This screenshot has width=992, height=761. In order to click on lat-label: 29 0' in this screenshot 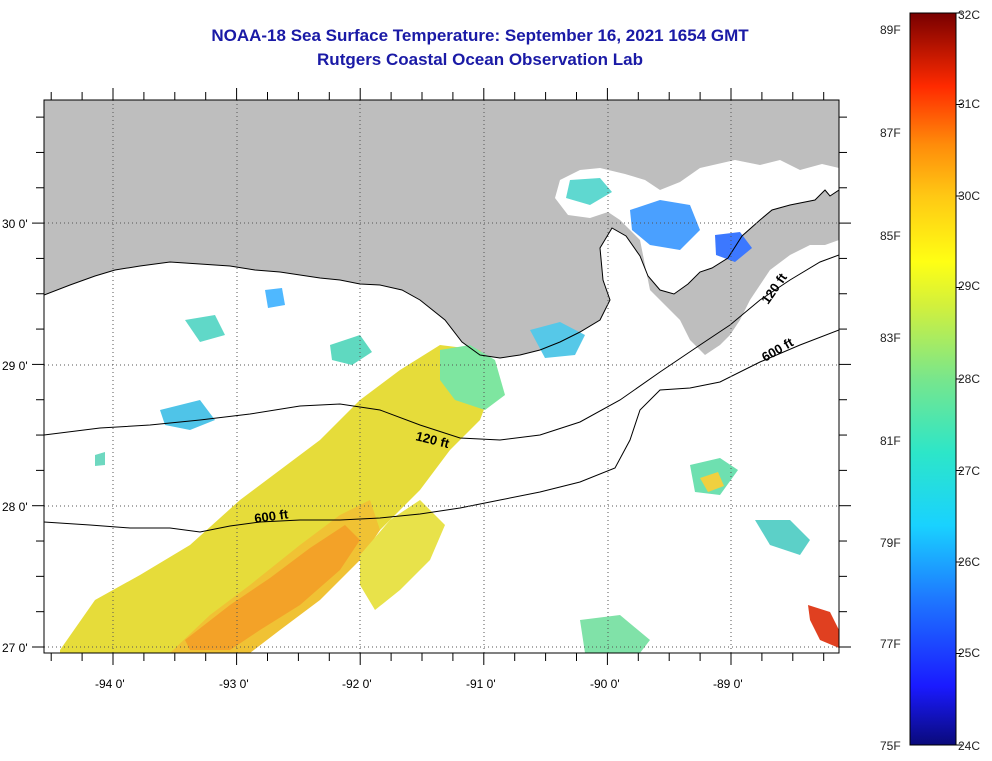, I will do `click(15, 366)`.